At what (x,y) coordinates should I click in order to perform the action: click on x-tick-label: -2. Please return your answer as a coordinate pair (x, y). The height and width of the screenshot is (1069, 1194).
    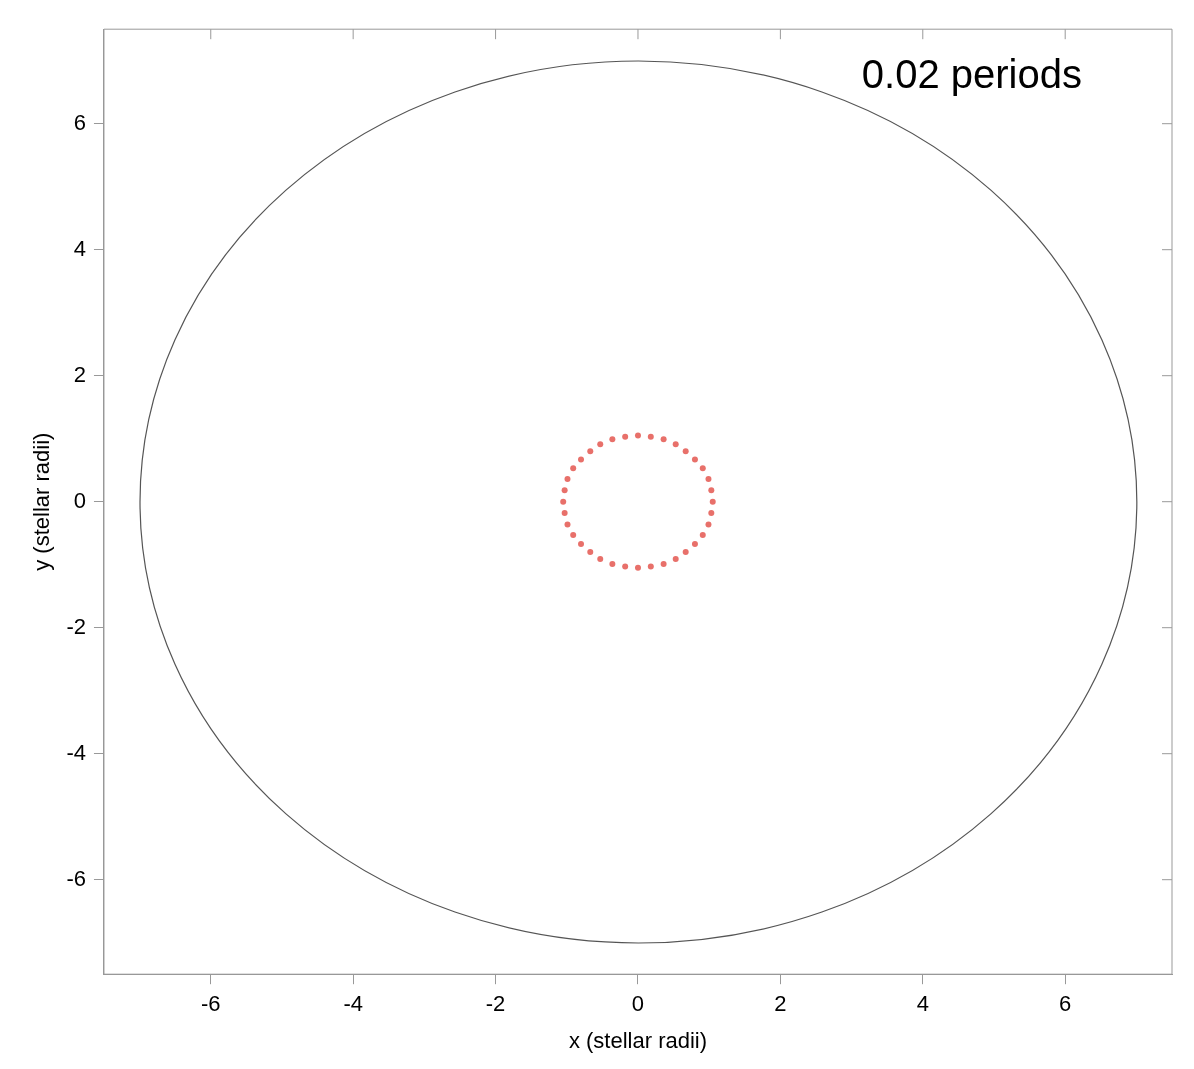
    Looking at the image, I should click on (495, 1004).